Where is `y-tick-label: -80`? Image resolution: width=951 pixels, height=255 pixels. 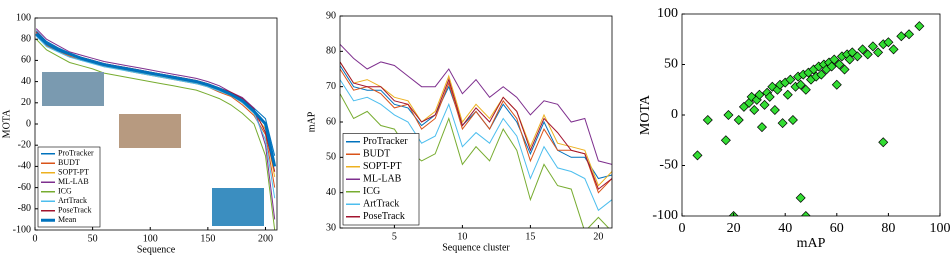 y-tick-label: -80 is located at coordinates (24, 208).